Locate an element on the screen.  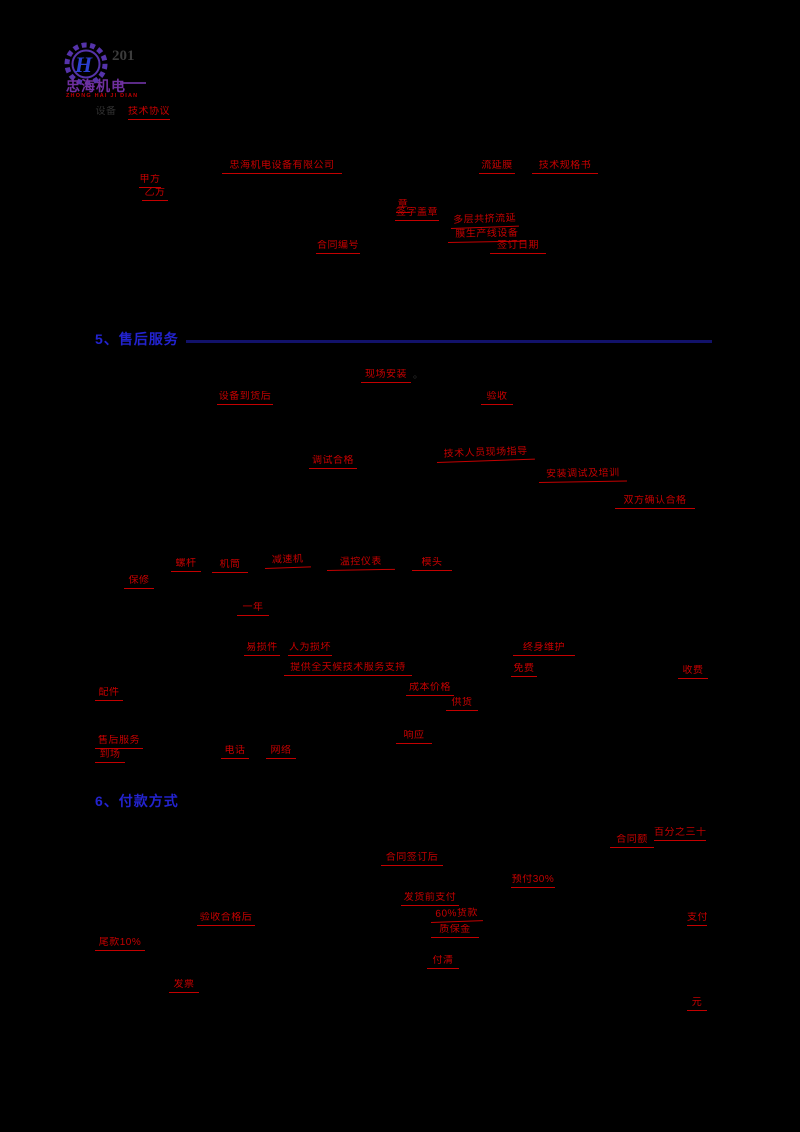
blank-text: 流延膜 is located at coordinates (497, 167).